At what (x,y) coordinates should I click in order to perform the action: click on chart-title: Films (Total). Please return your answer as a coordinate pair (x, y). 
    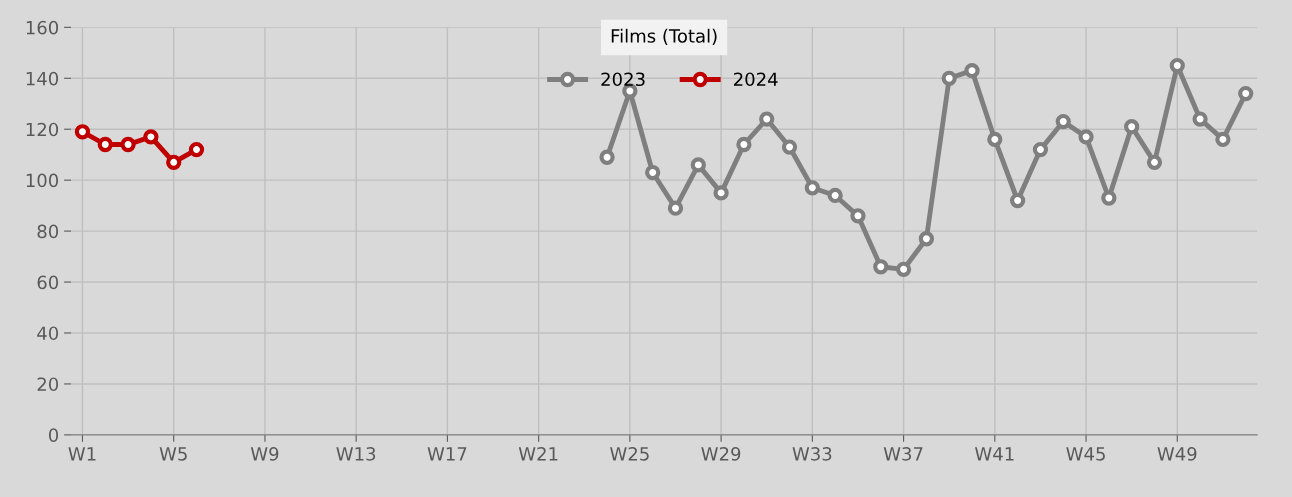
    Looking at the image, I should click on (664, 36).